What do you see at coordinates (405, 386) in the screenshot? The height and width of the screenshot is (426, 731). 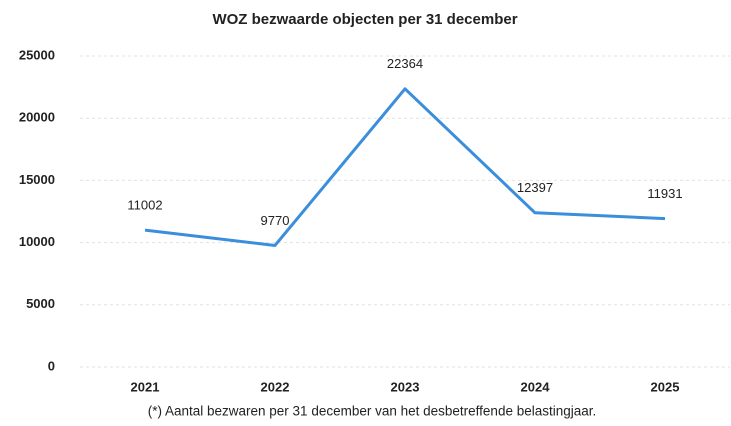 I see `x-tick-label: 2023` at bounding box center [405, 386].